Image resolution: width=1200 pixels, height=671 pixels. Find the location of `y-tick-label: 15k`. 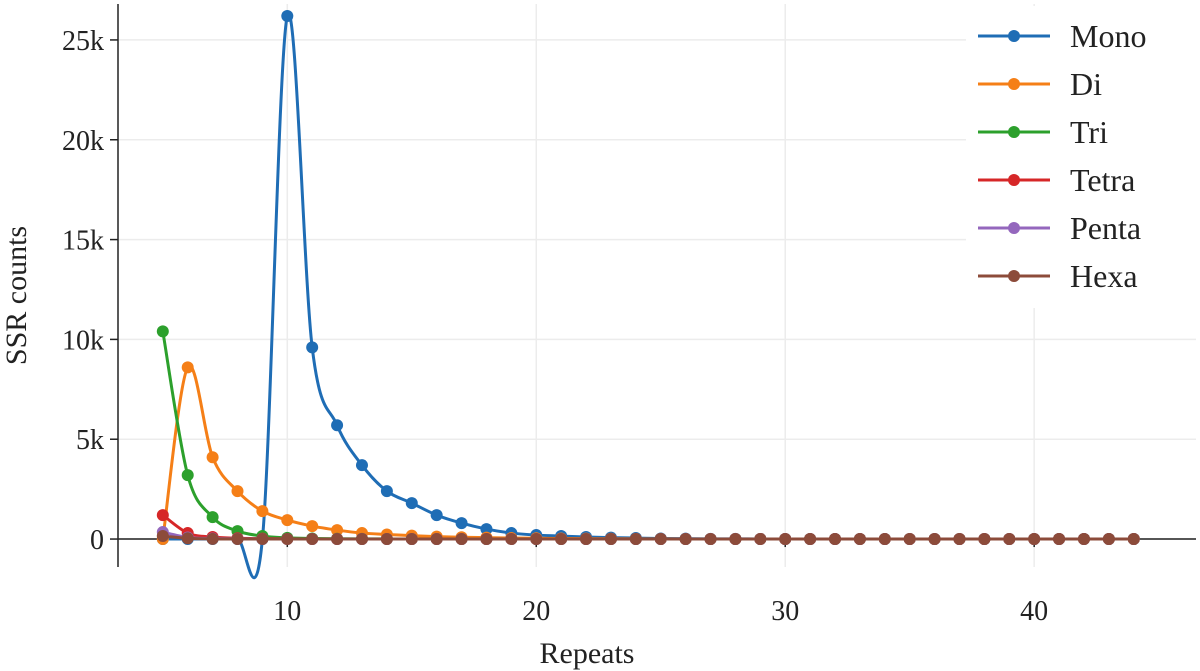

y-tick-label: 15k is located at coordinates (83, 241).